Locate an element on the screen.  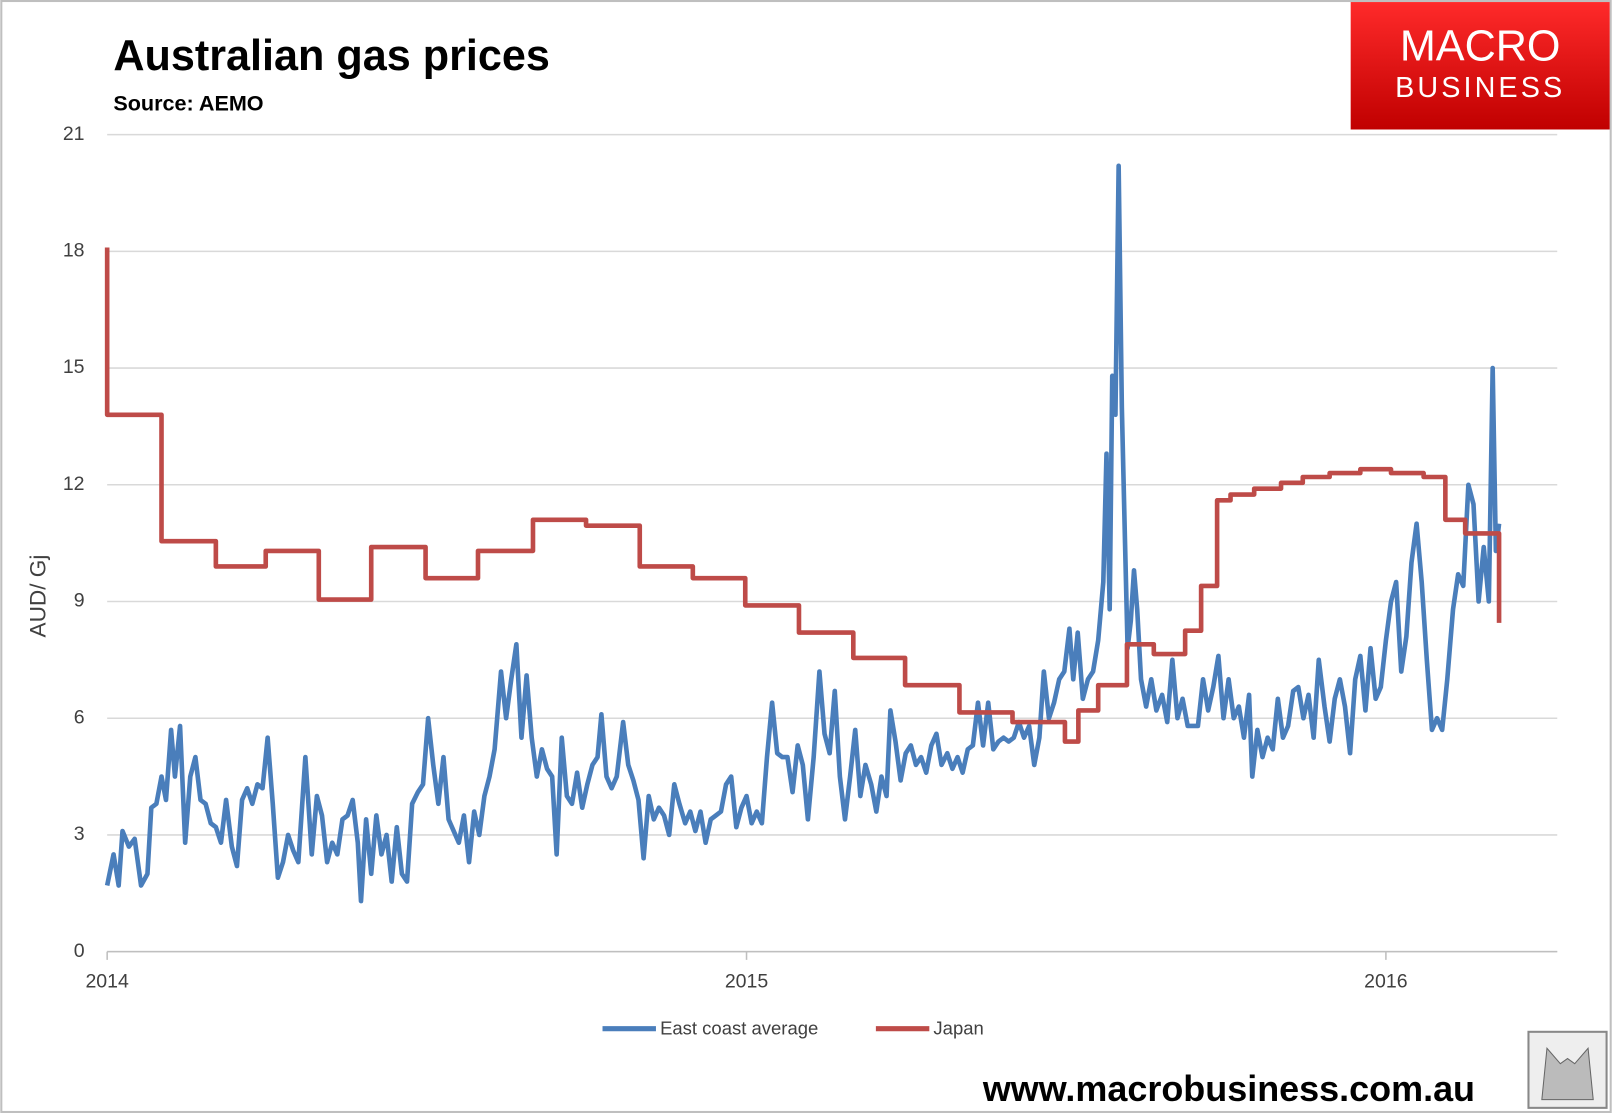
y-axis-label: AUD/ Gj is located at coordinates (37, 596).